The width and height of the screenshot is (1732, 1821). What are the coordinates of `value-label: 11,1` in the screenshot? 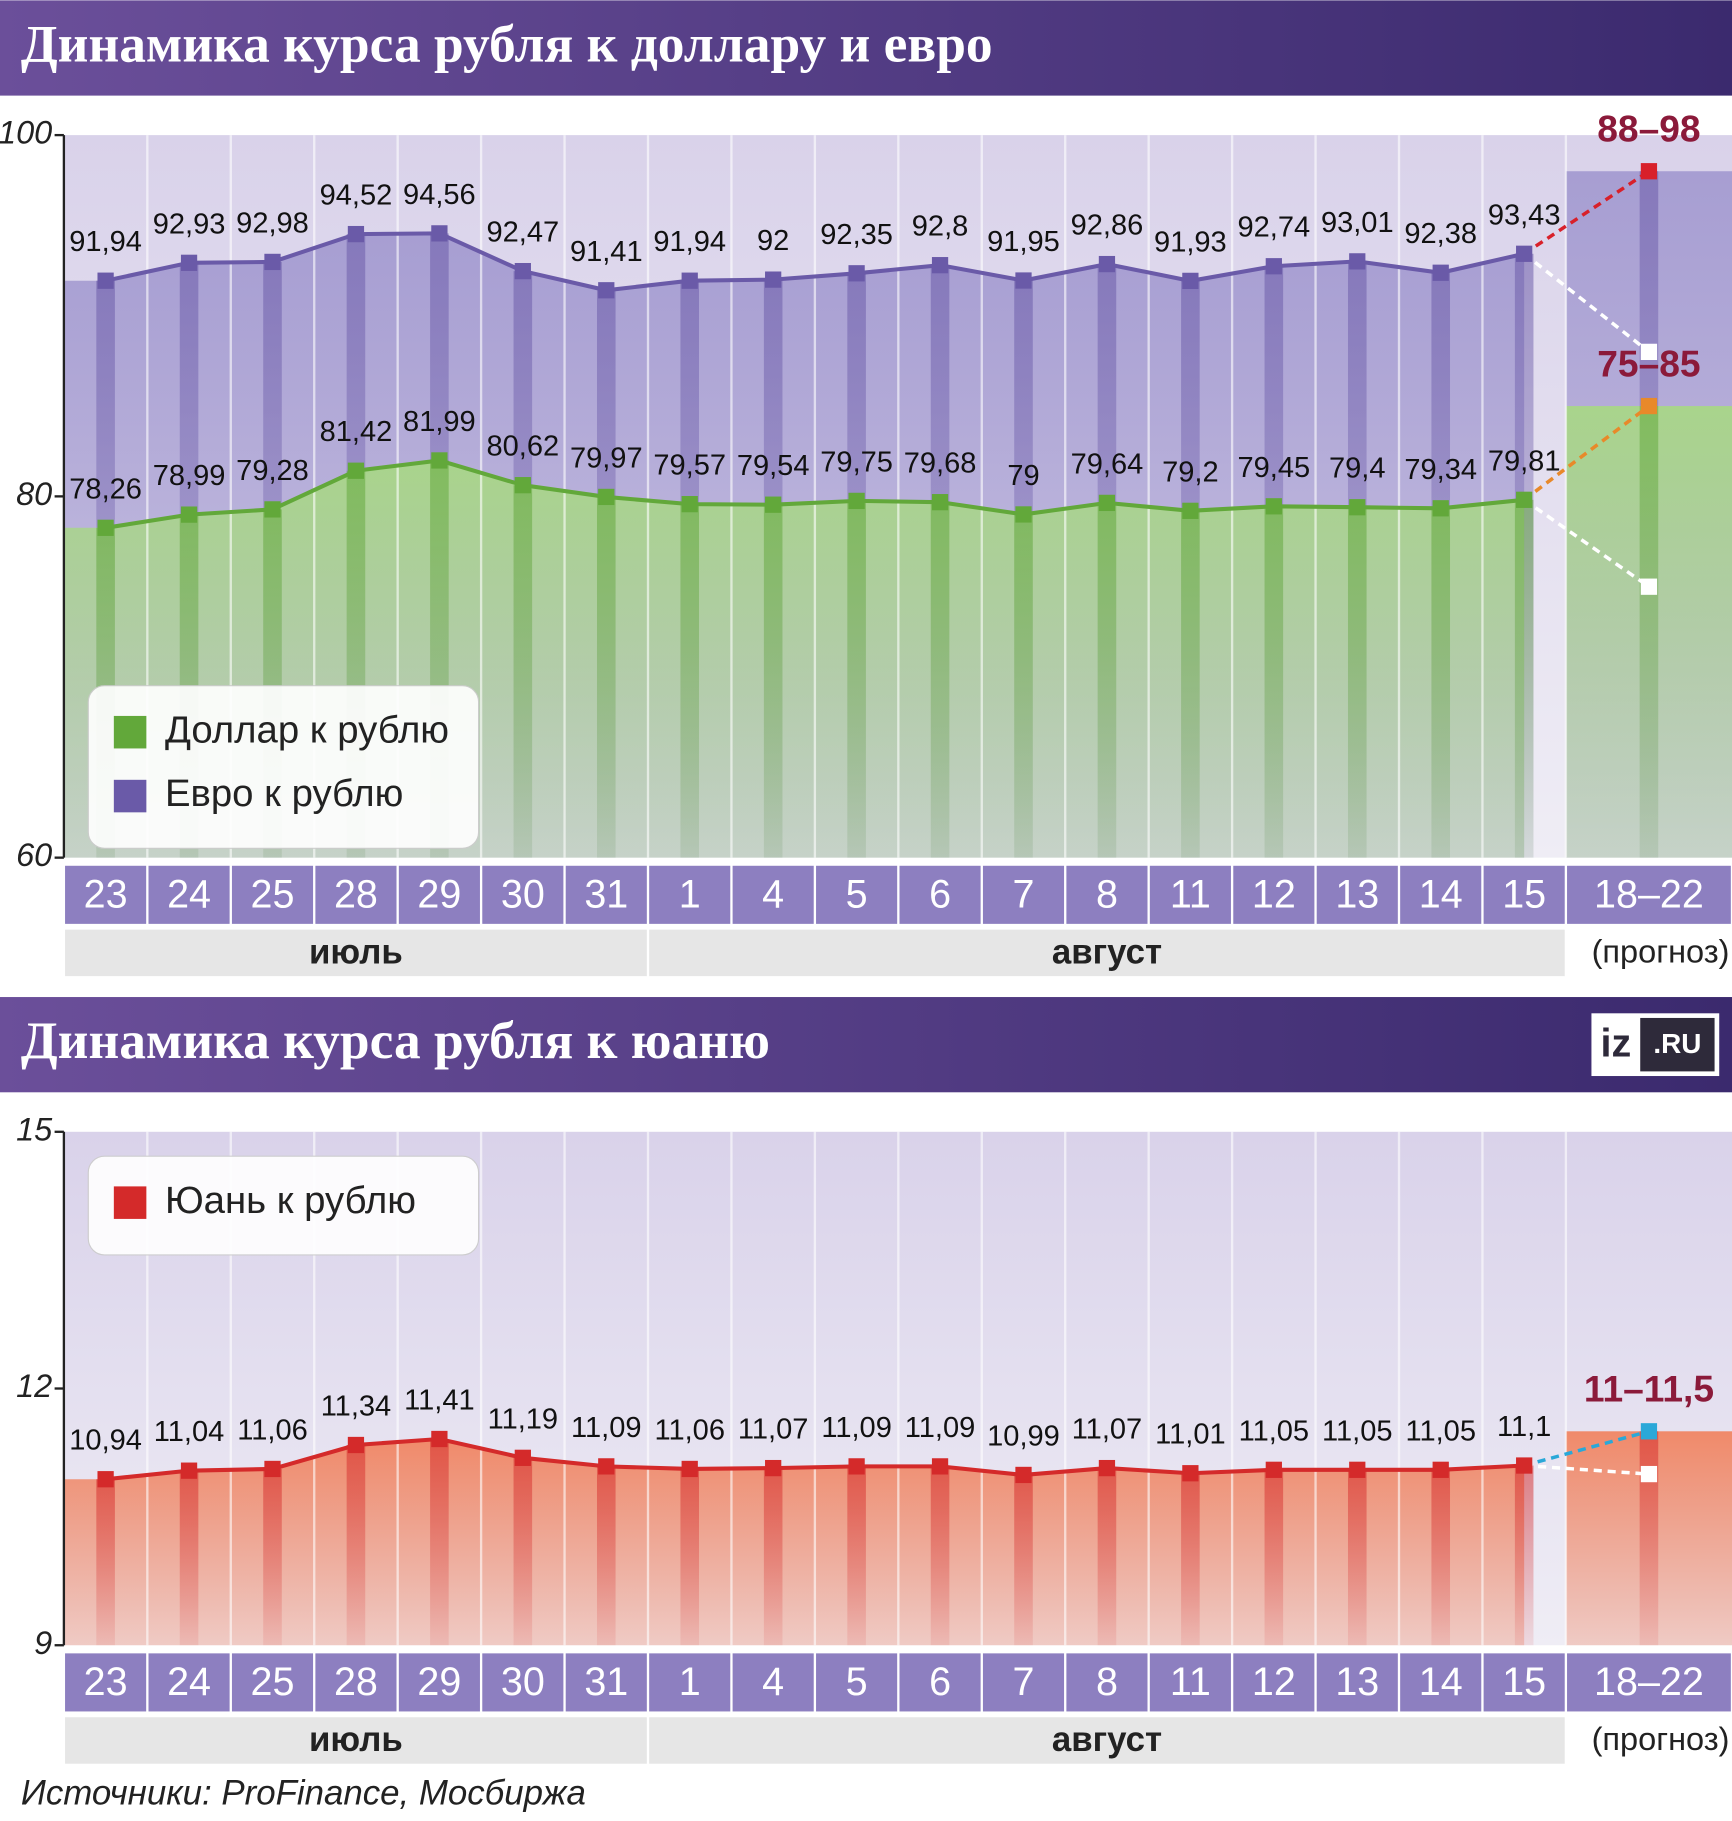 It's located at (1524, 1427).